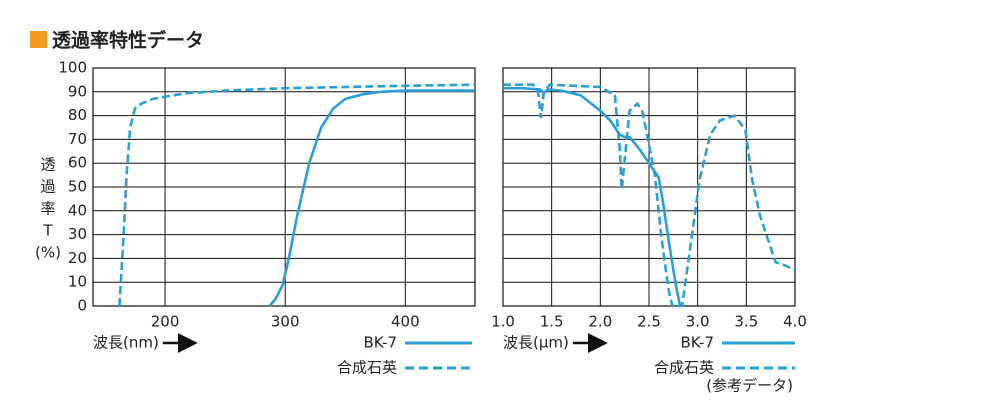  I want to click on y-tick-label: 50, so click(77, 187).